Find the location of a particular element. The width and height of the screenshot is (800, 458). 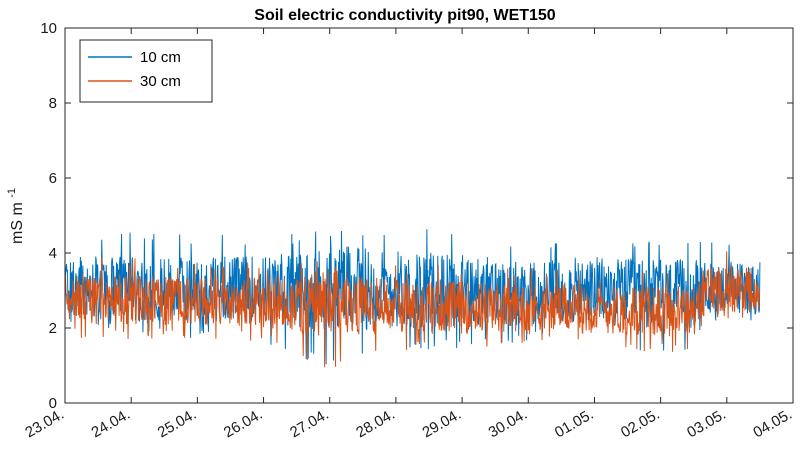

legend: 10 cm 30 cm is located at coordinates (146, 71).